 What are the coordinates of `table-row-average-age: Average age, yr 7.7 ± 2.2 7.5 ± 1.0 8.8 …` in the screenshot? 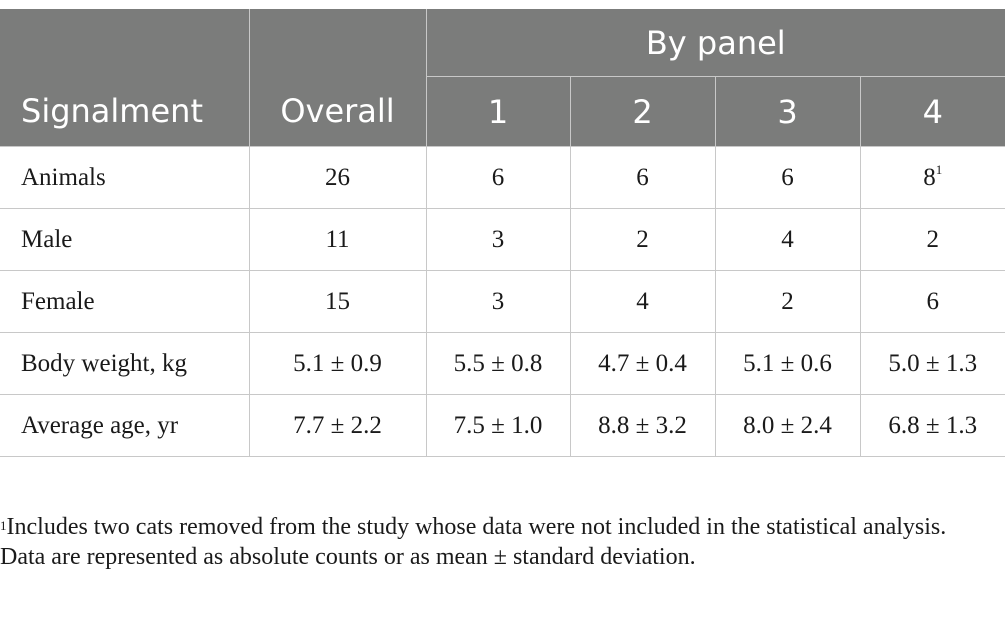 It's located at (502, 425).